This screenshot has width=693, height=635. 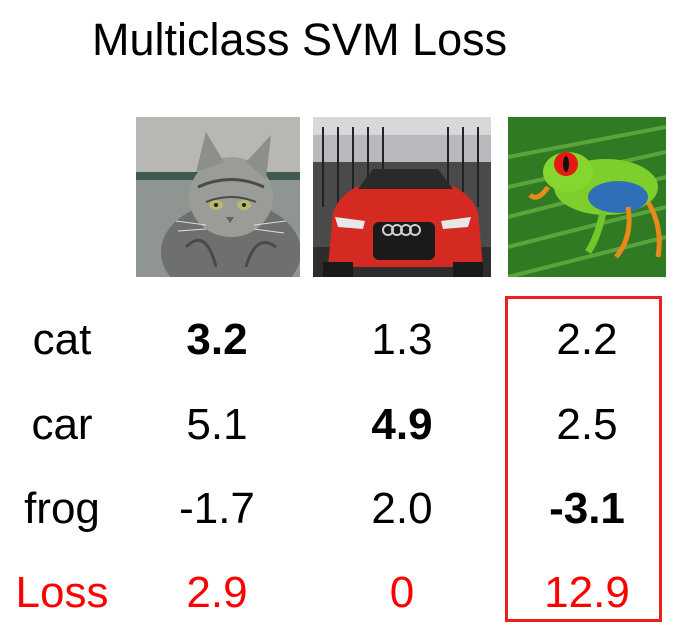 What do you see at coordinates (217, 592) in the screenshot?
I see `loss-cat: 2.9` at bounding box center [217, 592].